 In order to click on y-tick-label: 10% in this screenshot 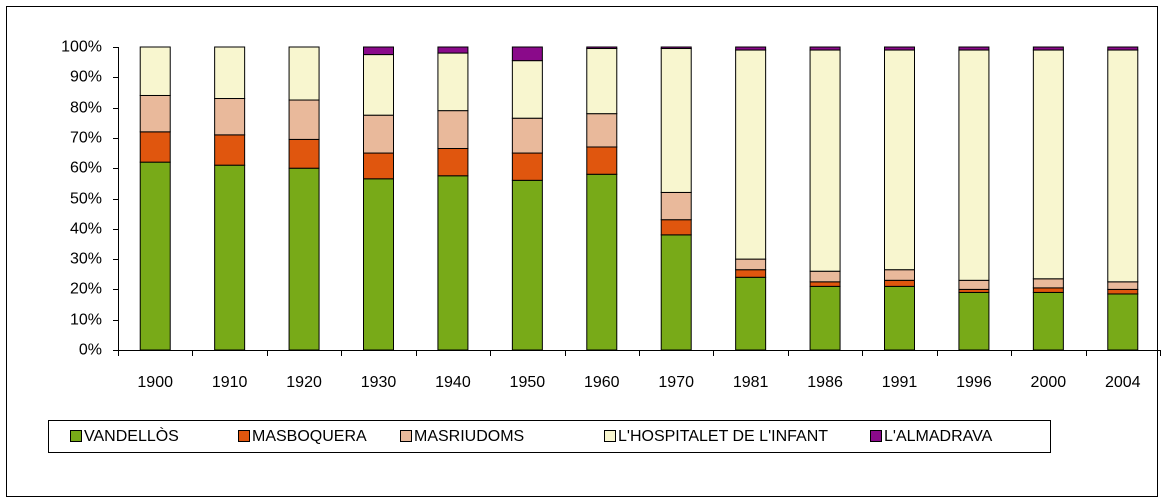, I will do `click(86, 320)`.